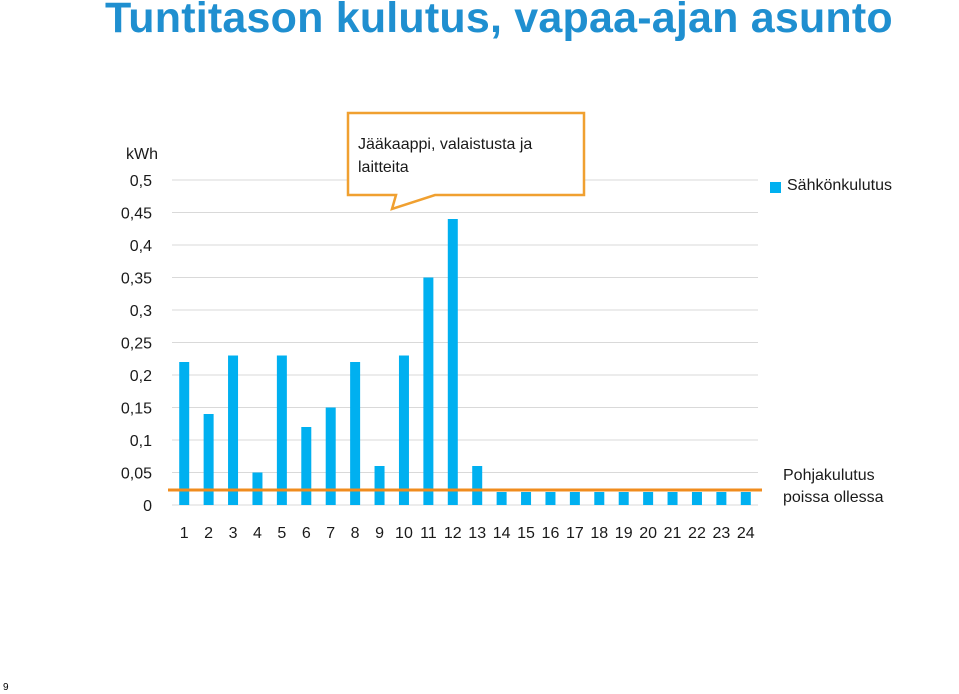  Describe the element at coordinates (136, 409) in the screenshot. I see `y-tick-label: 0,15` at that location.